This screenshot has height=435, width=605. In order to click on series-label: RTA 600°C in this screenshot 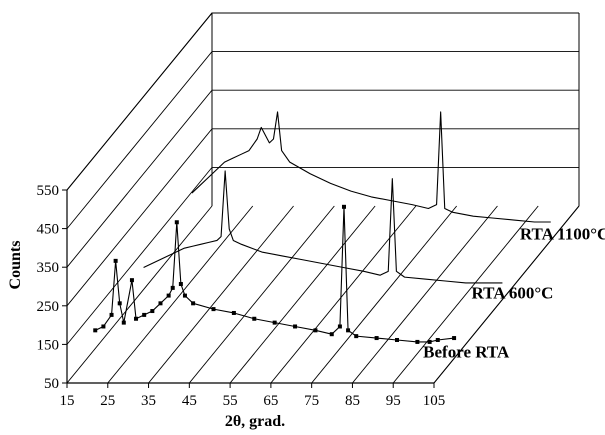, I will do `click(513, 293)`.